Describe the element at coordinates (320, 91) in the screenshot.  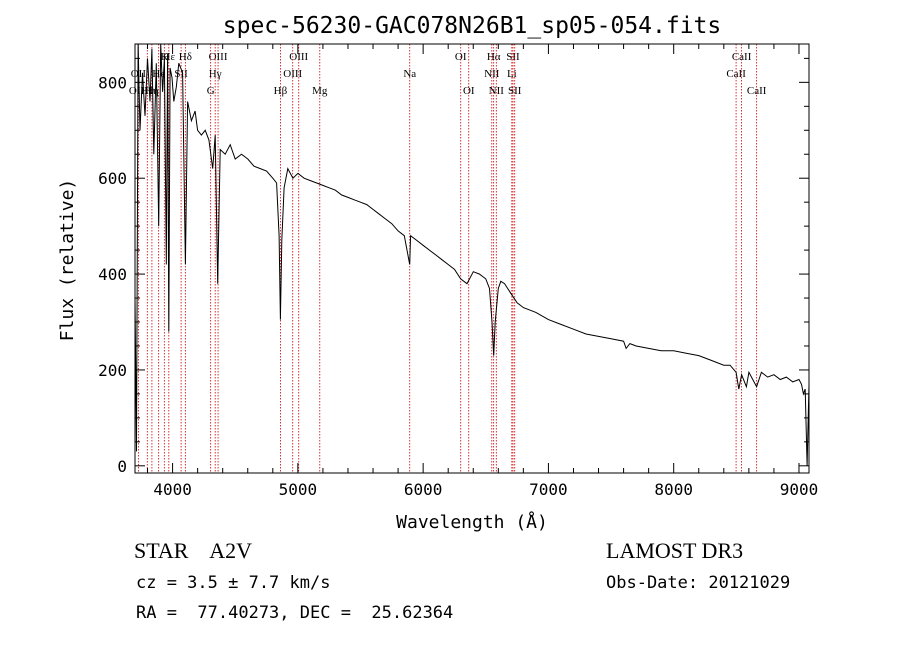
I see `line-label: Mg` at that location.